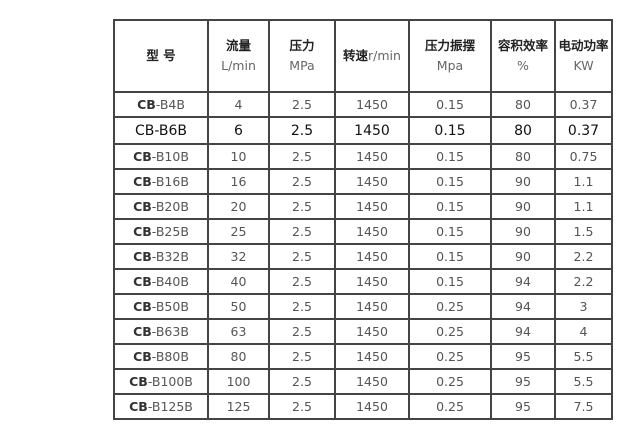  What do you see at coordinates (238, 356) in the screenshot?
I see `cell-flow: 80` at bounding box center [238, 356].